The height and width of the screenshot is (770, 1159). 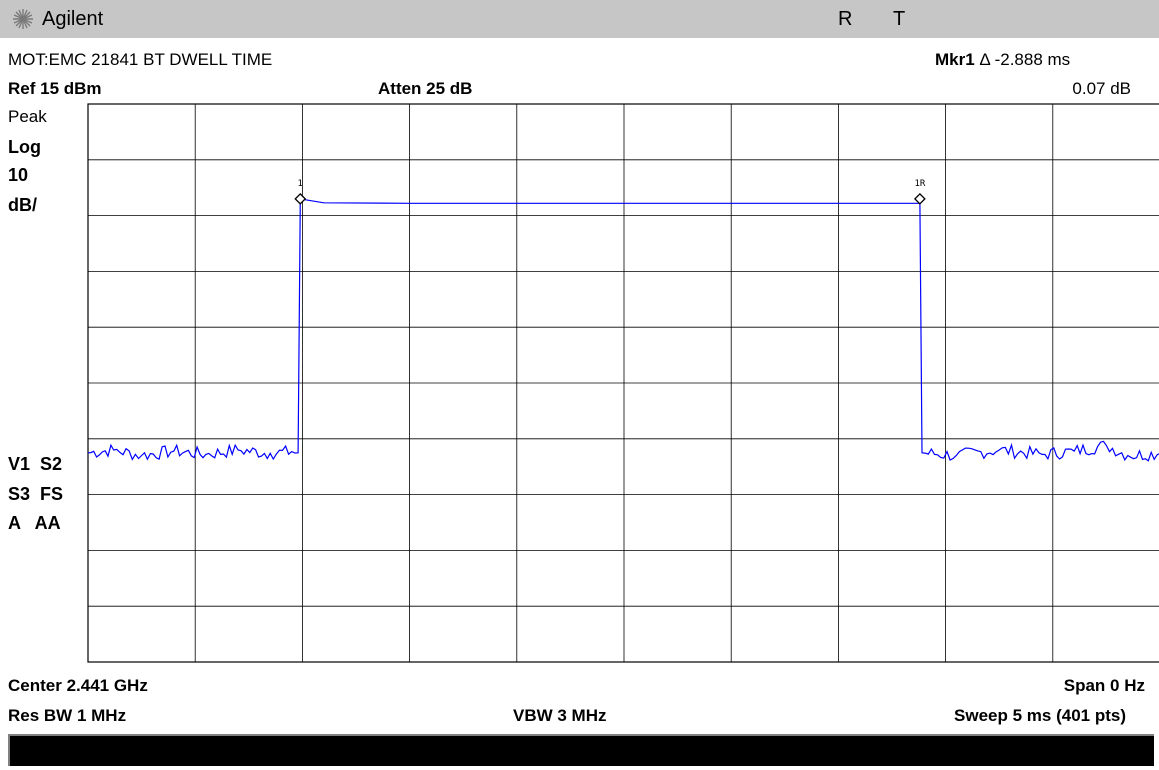 What do you see at coordinates (140, 59) in the screenshot?
I see `plot-title: MOT:EMC 21841 BT DWELL TIME` at bounding box center [140, 59].